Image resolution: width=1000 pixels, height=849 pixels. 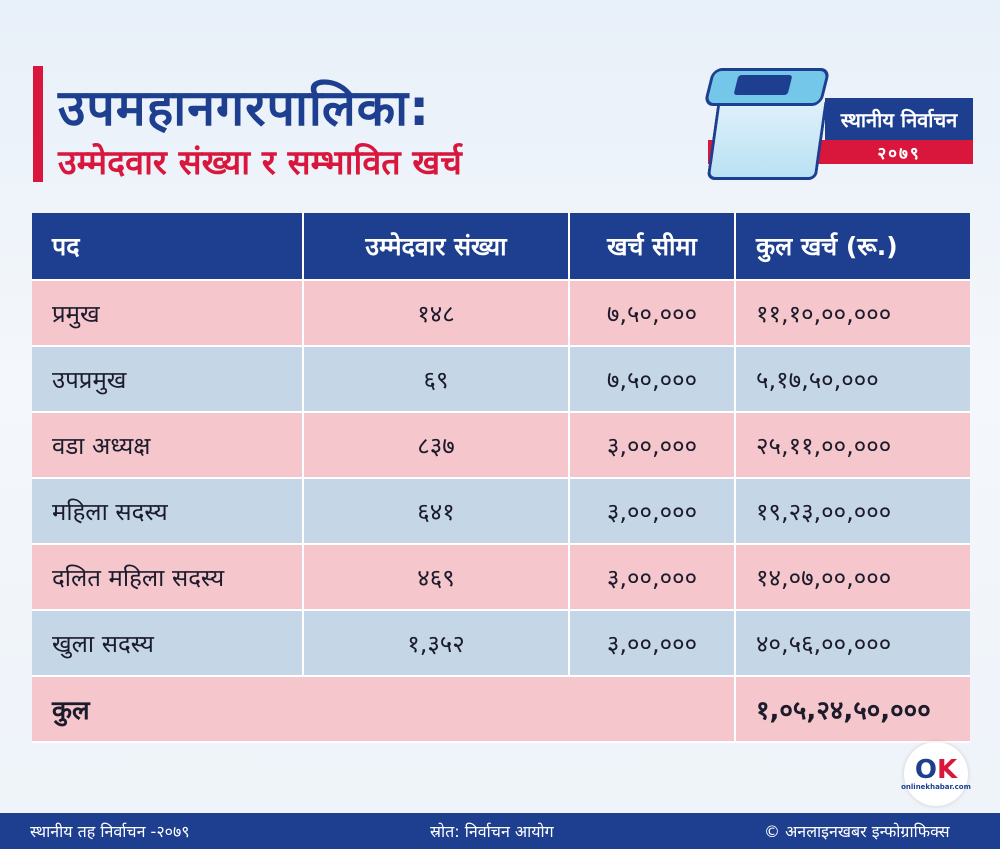 I want to click on table-row: प्रमुख १४८ ७,५०,००० ११,१०,००,०००, so click(x=501, y=314).